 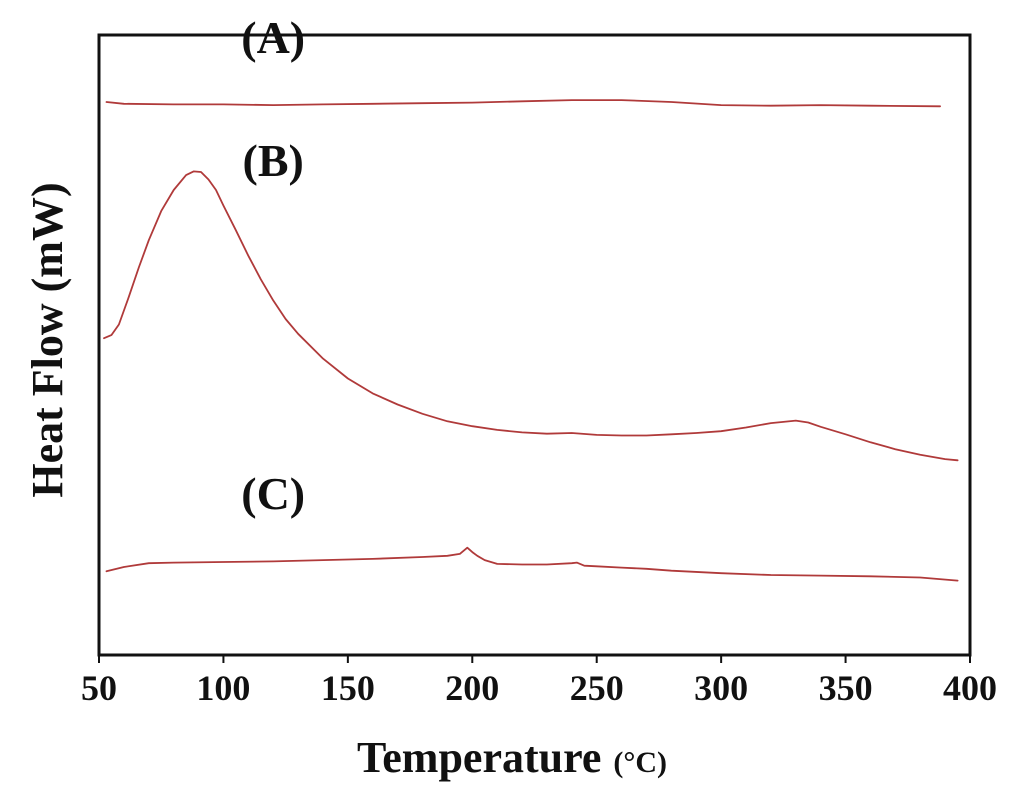 I want to click on series-label-a: (A), so click(x=273, y=37).